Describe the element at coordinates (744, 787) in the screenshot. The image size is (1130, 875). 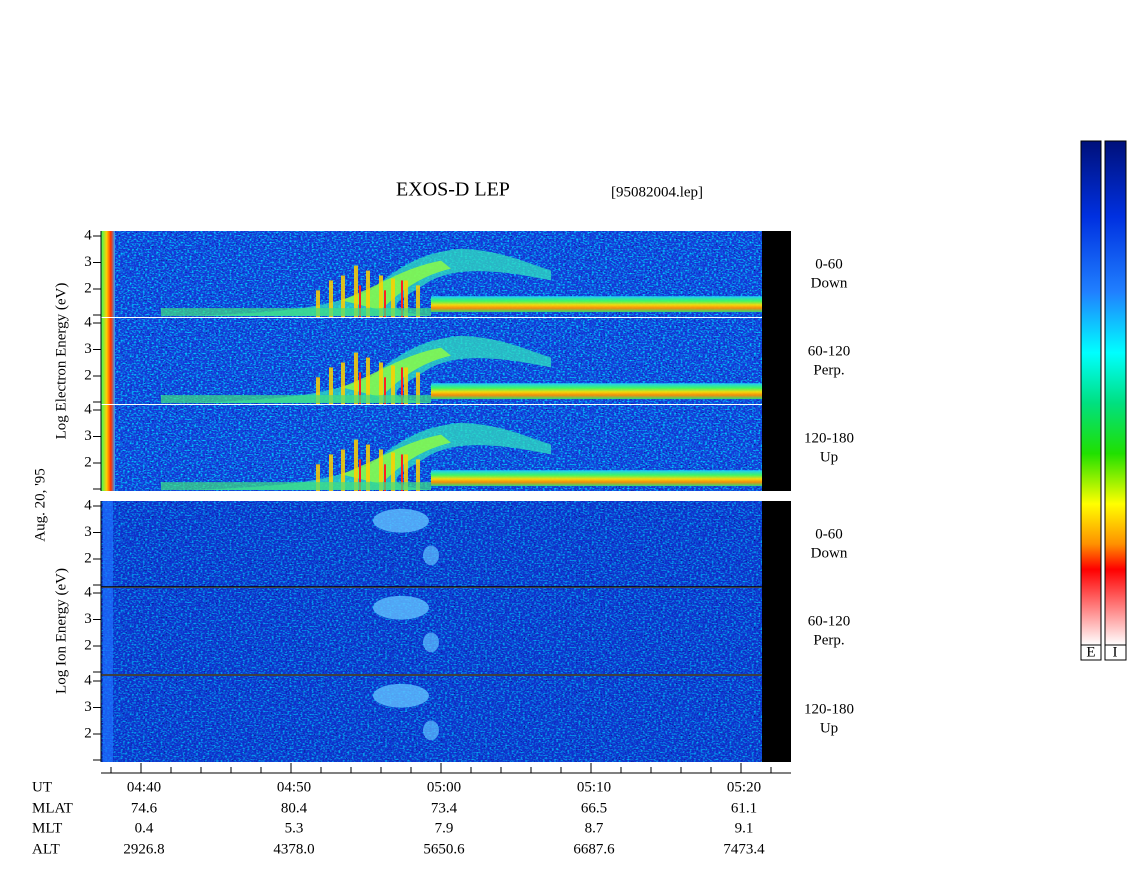
I see `orbit-value: 05:20` at that location.